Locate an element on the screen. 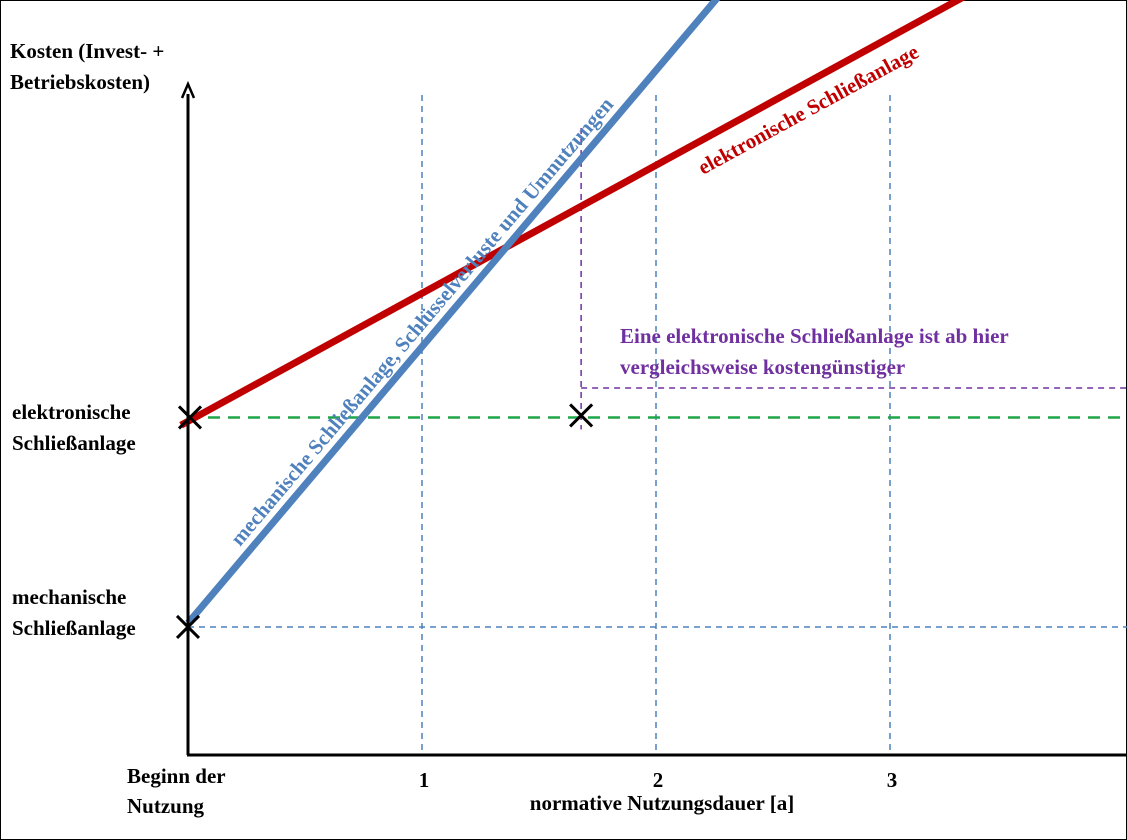  x-start-label-line-2: Nutzung is located at coordinates (166, 806).